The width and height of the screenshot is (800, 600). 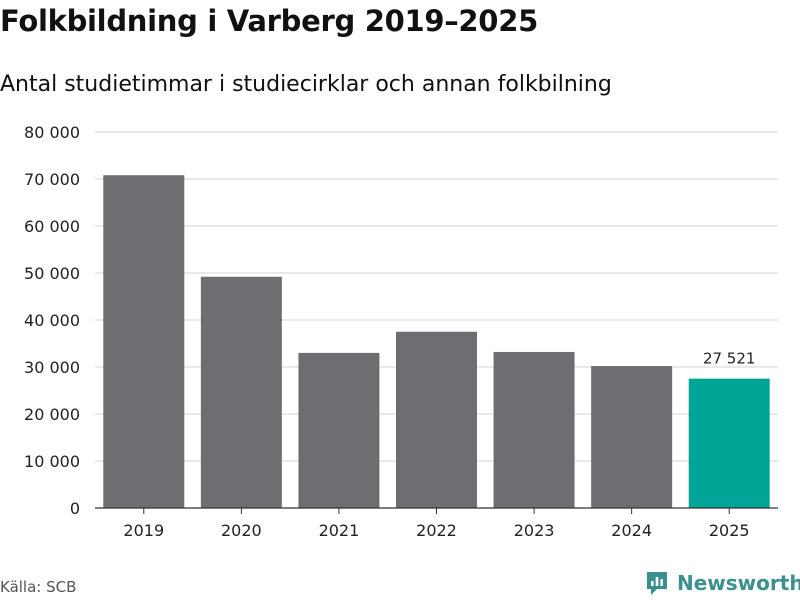 I want to click on x-tick-label: 2023, so click(x=534, y=530).